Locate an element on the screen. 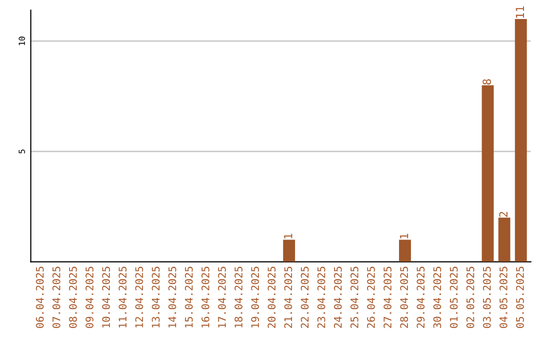 This screenshot has width=540, height=340. data-label: 8 is located at coordinates (487, 82).